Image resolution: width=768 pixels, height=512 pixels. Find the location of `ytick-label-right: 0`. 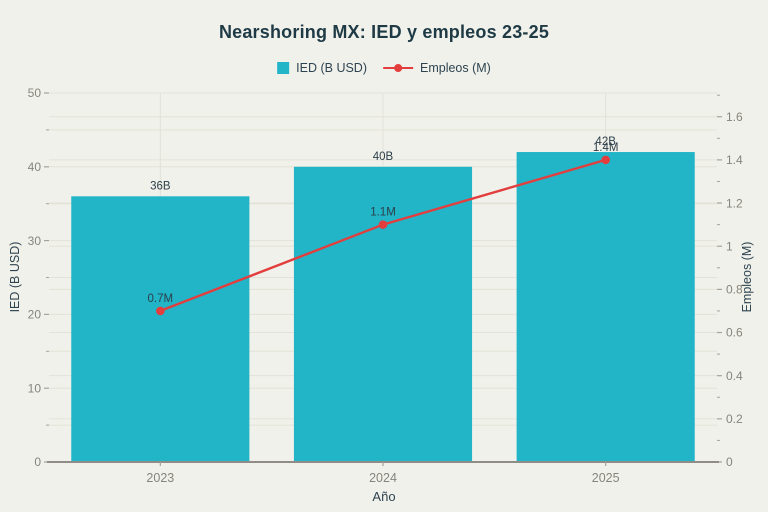

ytick-label-right: 0 is located at coordinates (729, 462).